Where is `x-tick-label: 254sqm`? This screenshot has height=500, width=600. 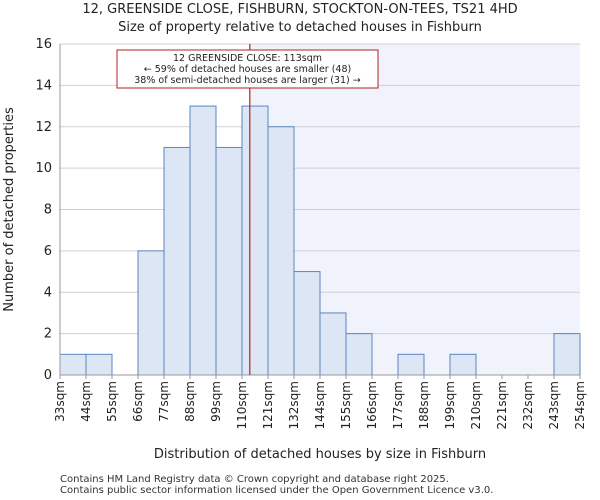
x-tick-label: 254sqm is located at coordinates (580, 405).